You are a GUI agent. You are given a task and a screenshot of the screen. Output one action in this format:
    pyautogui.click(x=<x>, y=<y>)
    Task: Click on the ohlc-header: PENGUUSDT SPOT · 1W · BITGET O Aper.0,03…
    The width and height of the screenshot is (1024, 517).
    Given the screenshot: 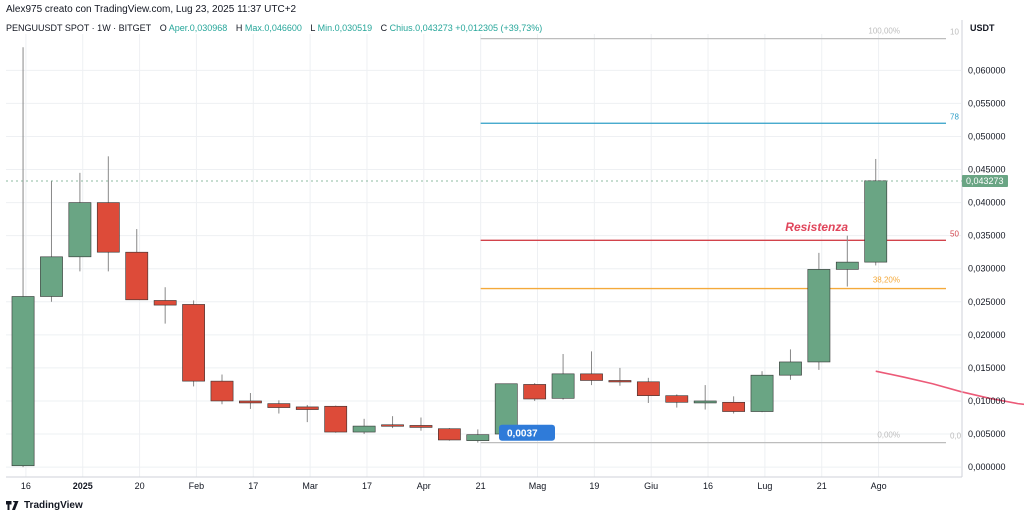 What is the action you would take?
    pyautogui.click(x=274, y=28)
    